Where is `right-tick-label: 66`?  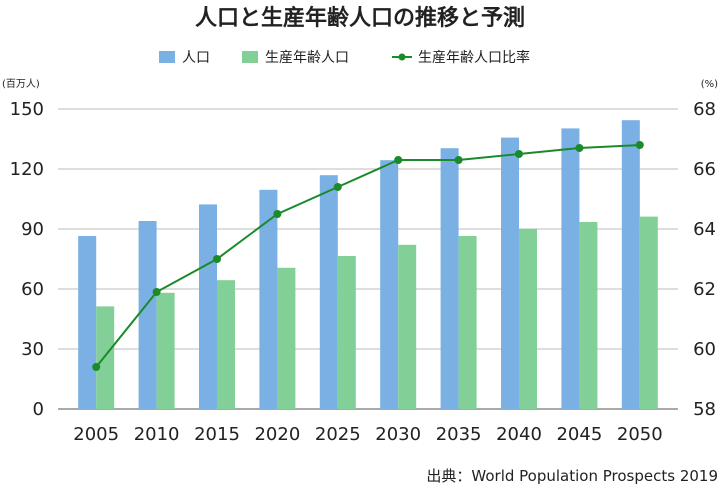 right-tick-label: 66 is located at coordinates (704, 169).